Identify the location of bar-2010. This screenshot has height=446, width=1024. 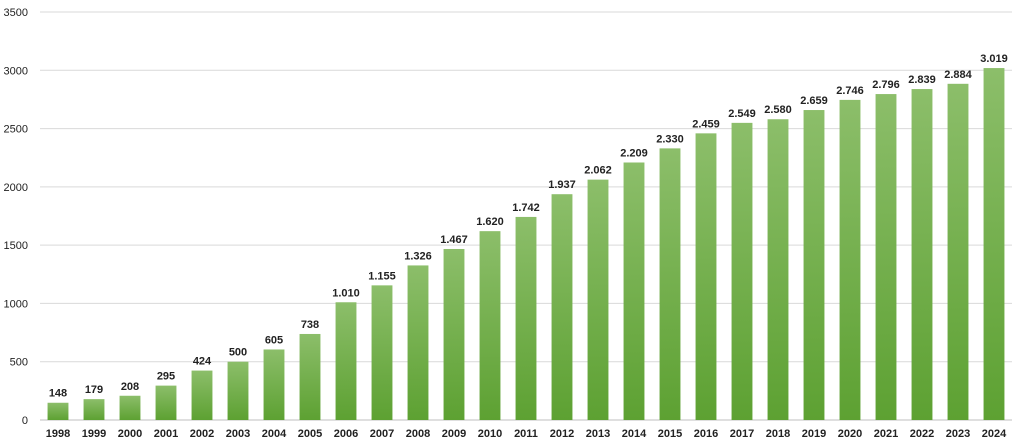
(490, 325).